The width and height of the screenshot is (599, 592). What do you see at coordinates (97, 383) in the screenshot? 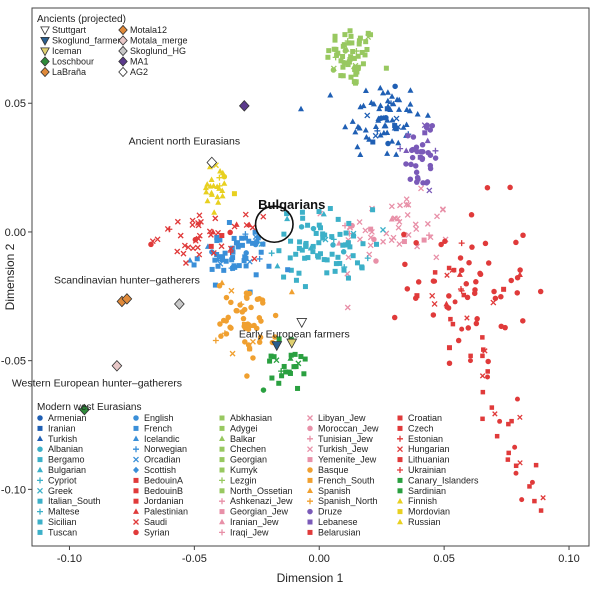
I see `annotation-label: Western European hunter–gatherers` at bounding box center [97, 383].